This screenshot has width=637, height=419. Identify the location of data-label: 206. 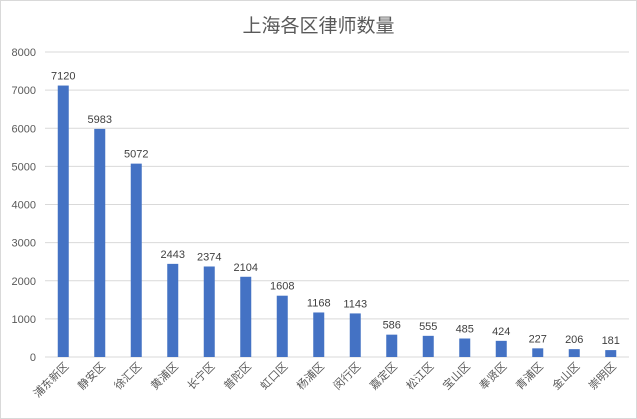
(574, 340).